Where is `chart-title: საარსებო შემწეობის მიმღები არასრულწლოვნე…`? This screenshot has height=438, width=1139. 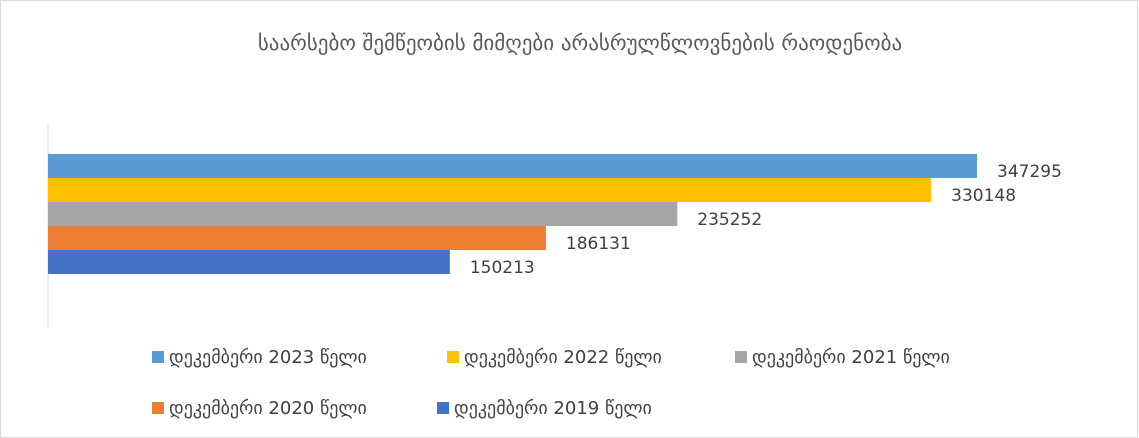
chart-title: საარსებო შემწეობის მიმღები არასრულწლოვნე… is located at coordinates (580, 43).